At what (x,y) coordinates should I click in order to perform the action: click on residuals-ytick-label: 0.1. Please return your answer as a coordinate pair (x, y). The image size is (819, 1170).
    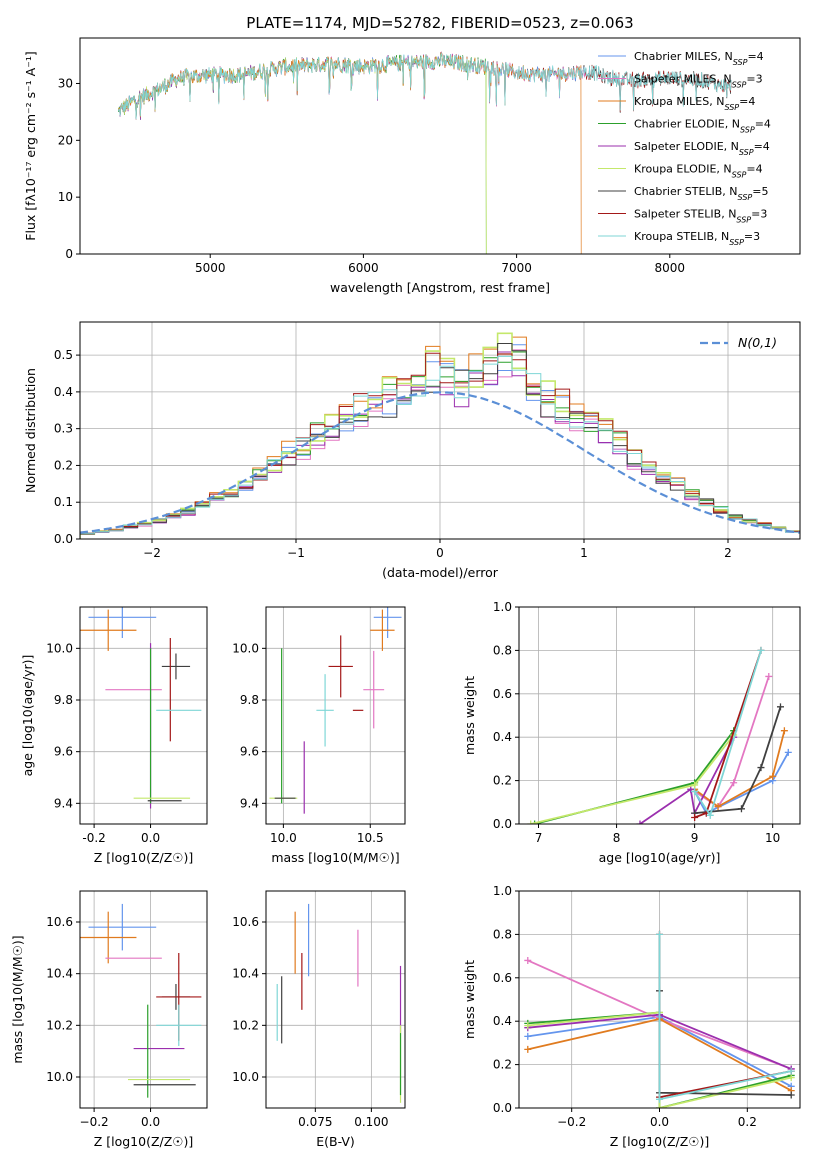
    Looking at the image, I should click on (63, 502).